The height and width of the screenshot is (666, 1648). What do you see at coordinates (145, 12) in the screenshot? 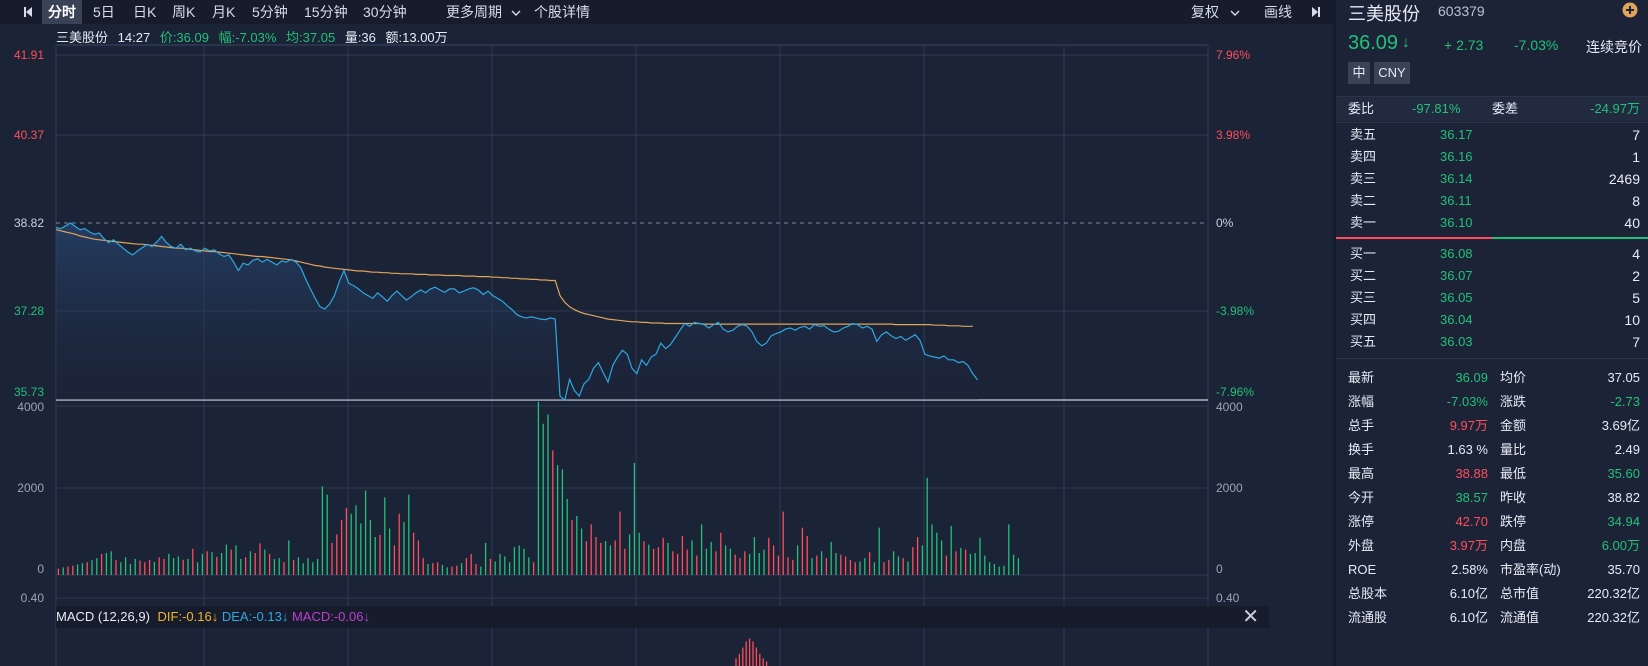
I see `tab-daily-k: 日K` at bounding box center [145, 12].